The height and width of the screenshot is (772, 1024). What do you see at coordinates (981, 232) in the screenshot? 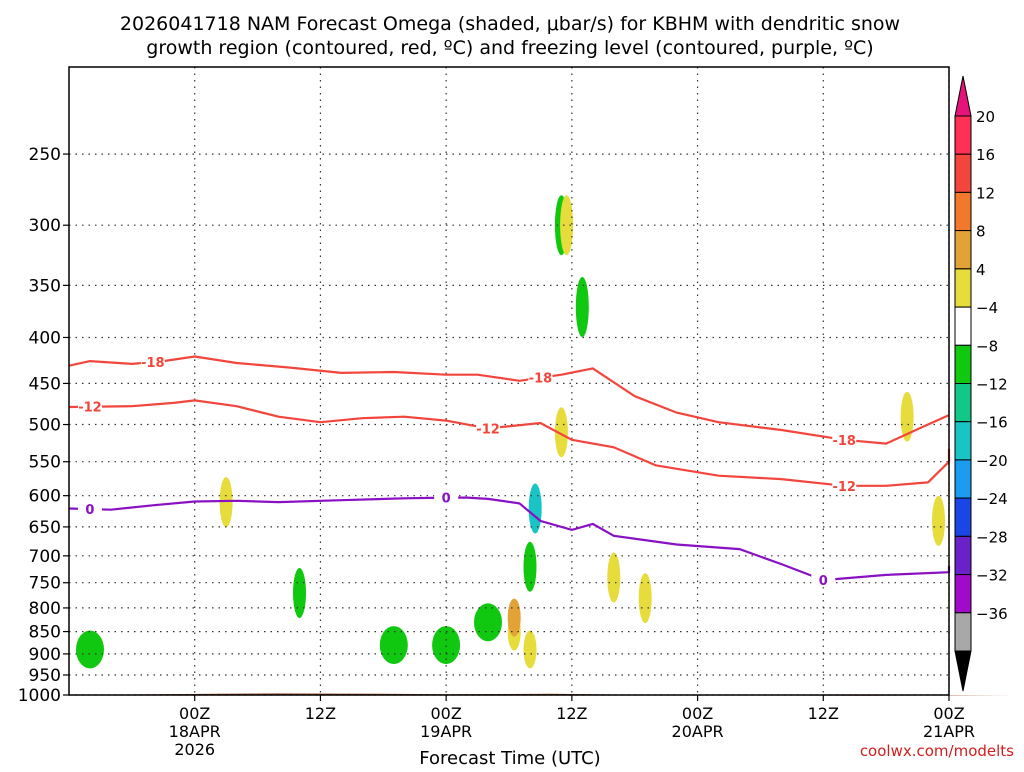
I see `colorbar-label: 8` at bounding box center [981, 232].